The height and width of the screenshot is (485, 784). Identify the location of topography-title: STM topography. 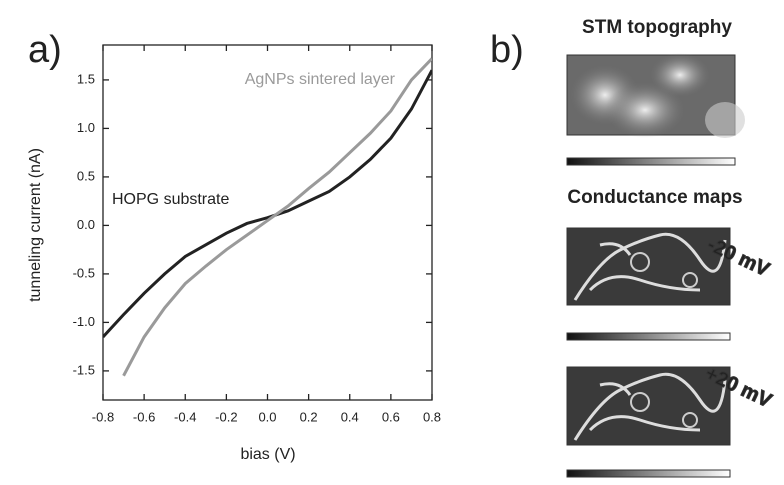
(657, 27).